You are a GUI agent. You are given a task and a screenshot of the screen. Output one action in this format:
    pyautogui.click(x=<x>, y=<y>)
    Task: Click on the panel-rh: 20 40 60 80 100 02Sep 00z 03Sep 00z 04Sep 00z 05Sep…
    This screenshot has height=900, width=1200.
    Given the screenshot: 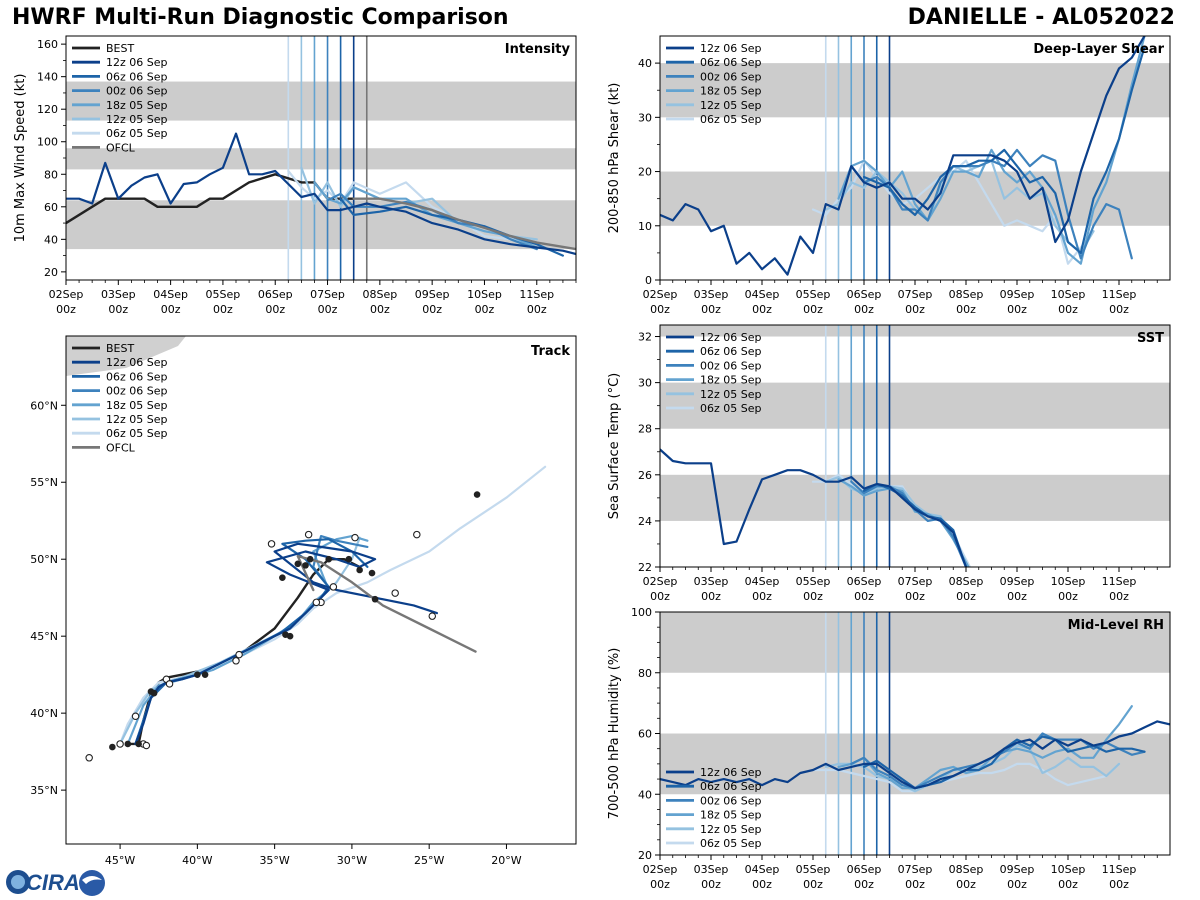 What is the action you would take?
    pyautogui.click(x=889, y=748)
    